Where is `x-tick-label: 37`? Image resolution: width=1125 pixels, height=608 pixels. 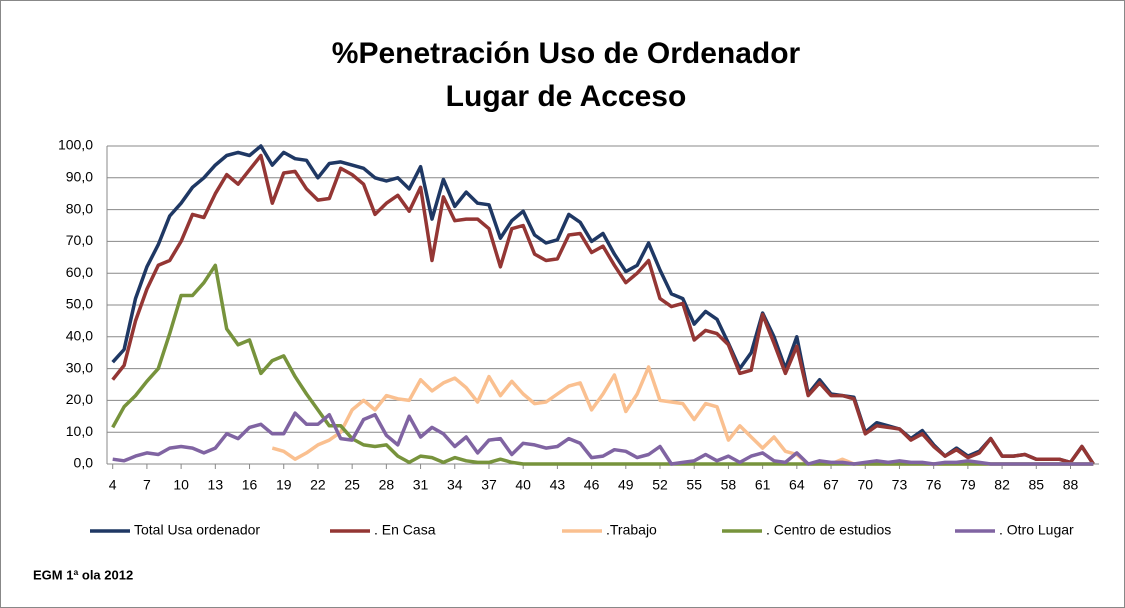
x-tick-label: 37 is located at coordinates (489, 485).